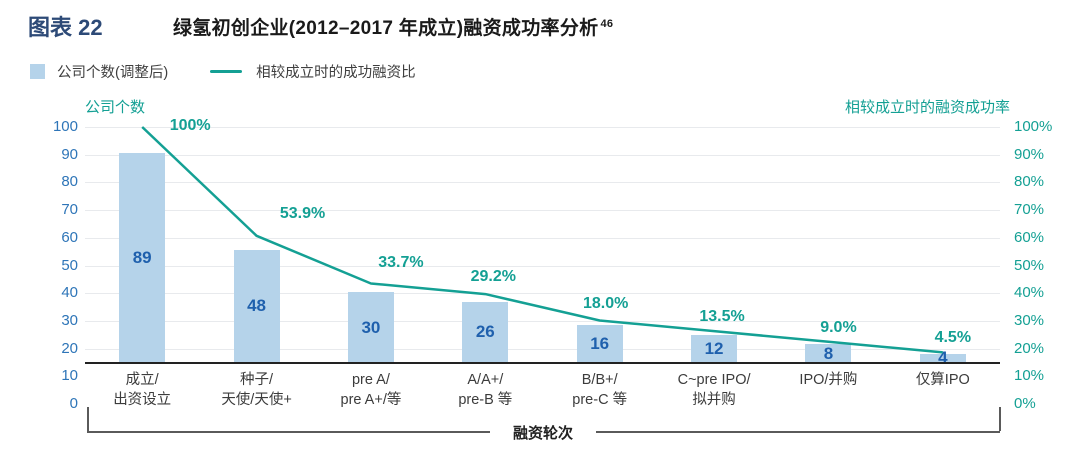  I want to click on x-axis-baseline, so click(542, 363).